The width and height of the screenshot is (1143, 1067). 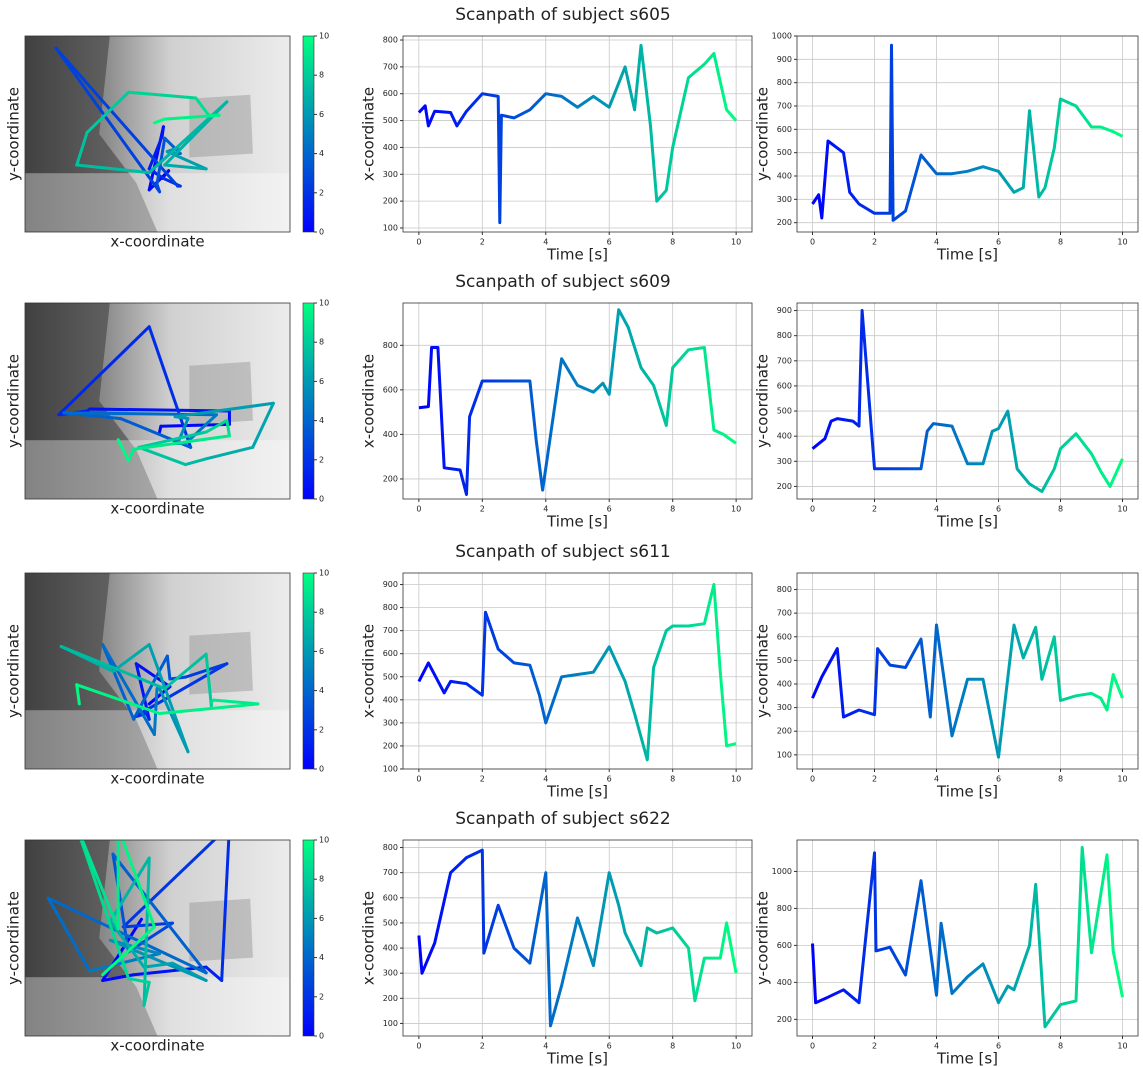 I want to click on mist-shape, so click(x=157, y=1006).